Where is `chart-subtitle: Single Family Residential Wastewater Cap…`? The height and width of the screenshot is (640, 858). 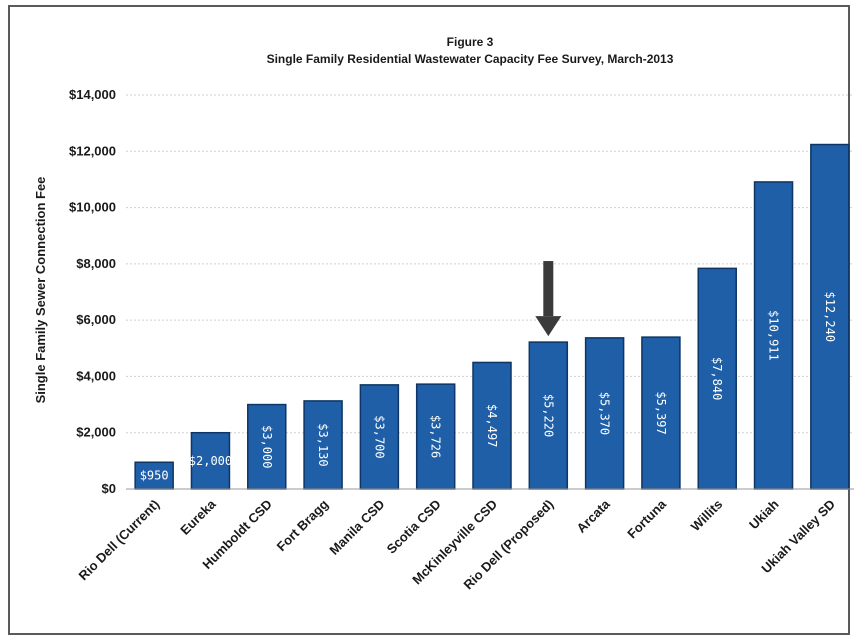
chart-subtitle: Single Family Residential Wastewater Cap… is located at coordinates (470, 59).